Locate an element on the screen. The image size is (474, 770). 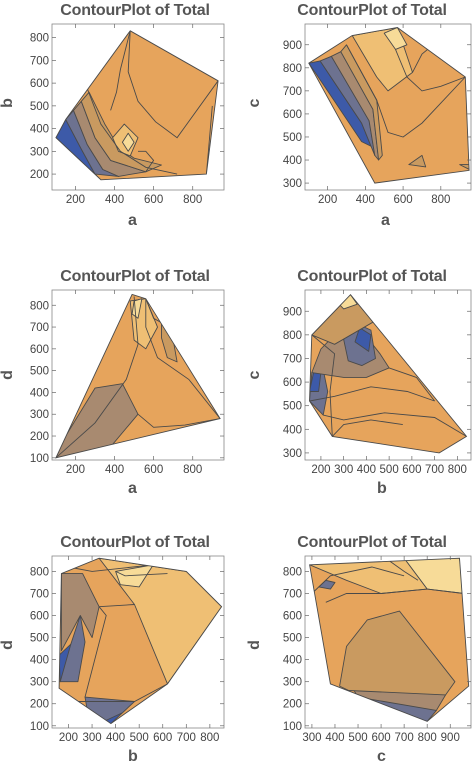
contour-plot: 200 400 600 800 200 300 400 500 600 700 800 is located at coordinates (127, 114).